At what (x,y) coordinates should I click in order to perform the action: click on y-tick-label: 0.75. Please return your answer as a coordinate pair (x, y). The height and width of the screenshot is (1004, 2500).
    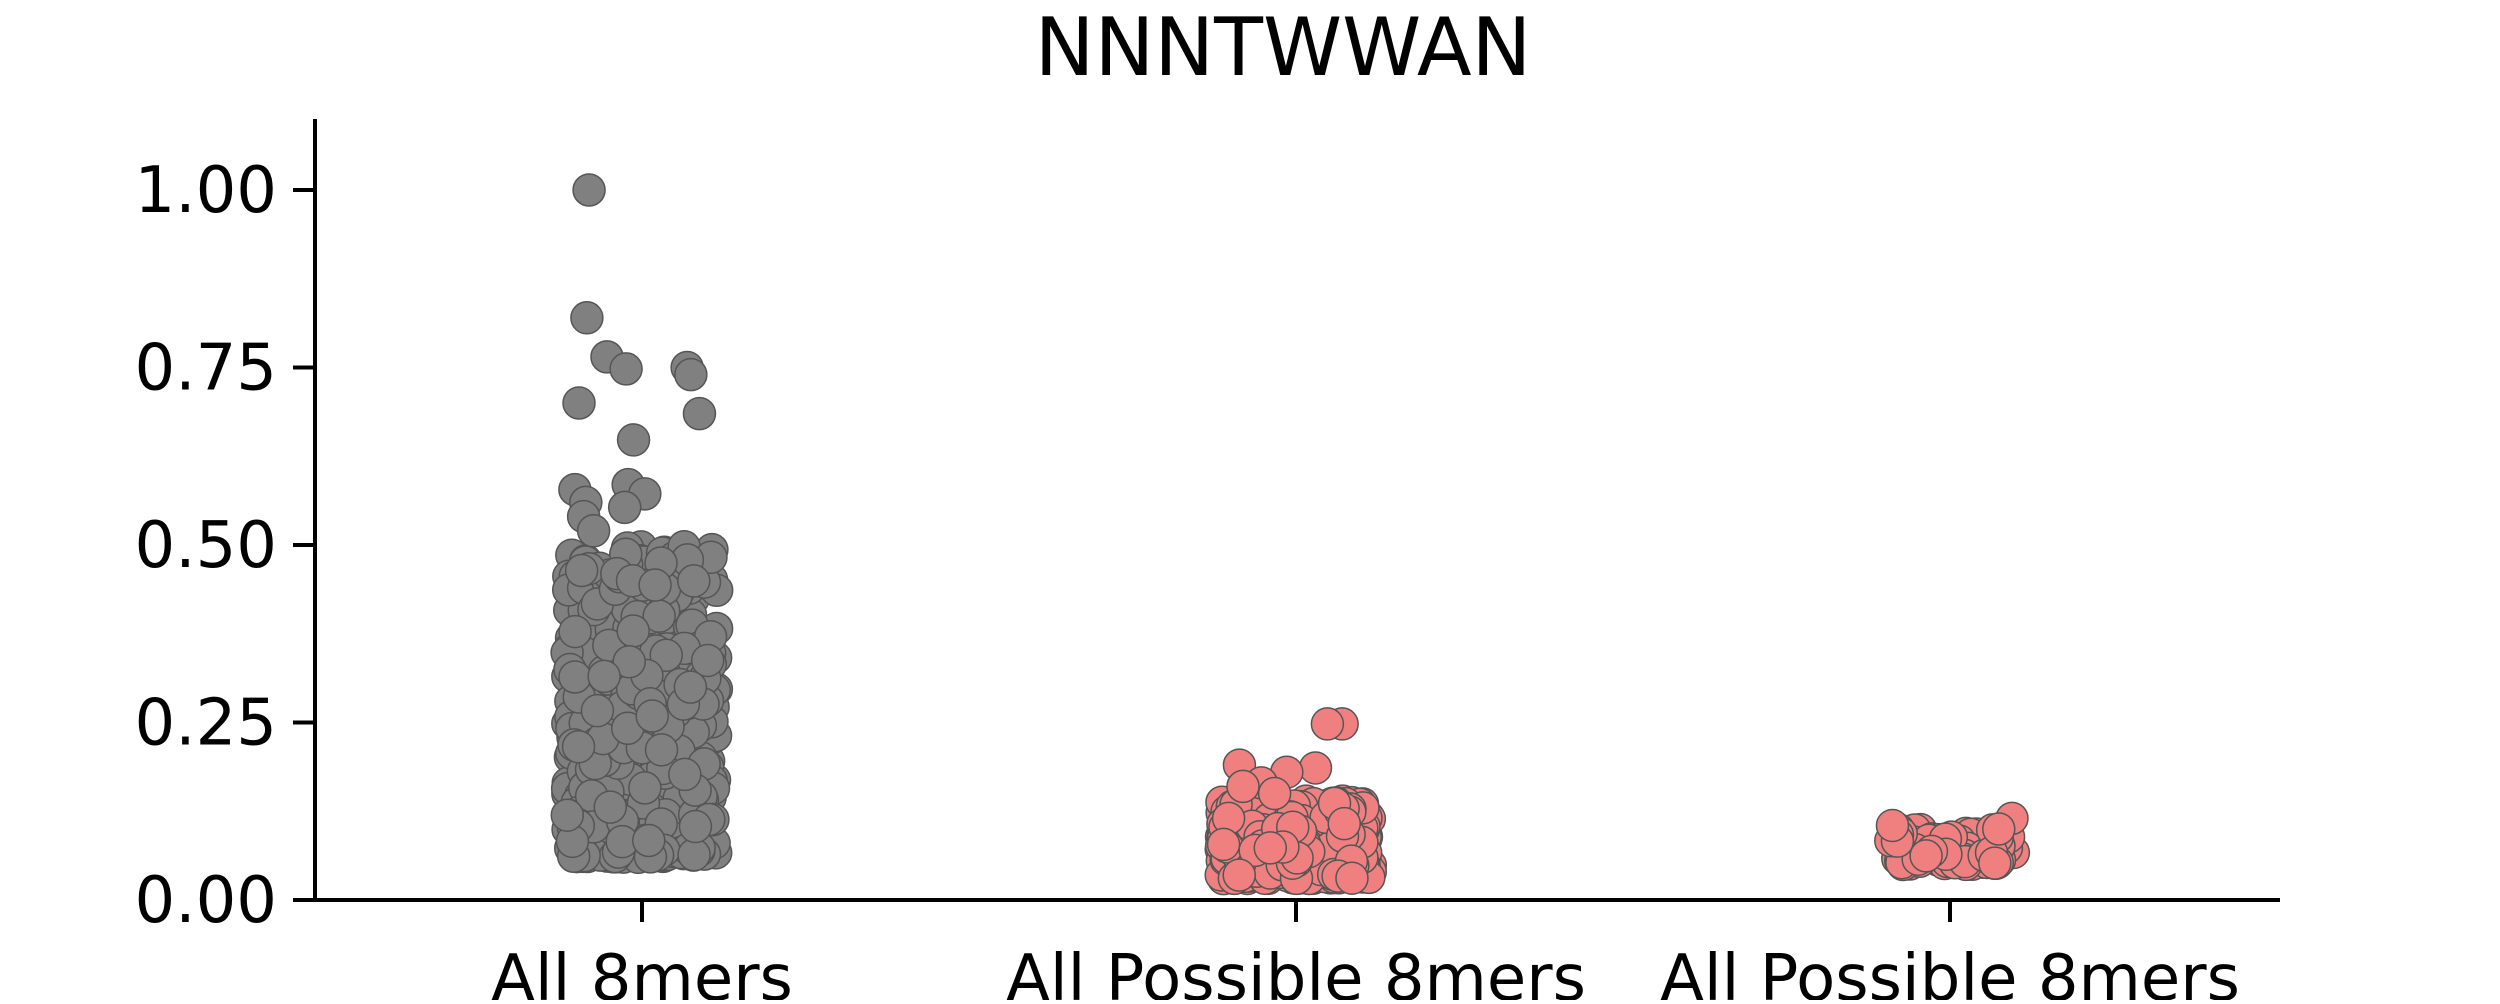
    Looking at the image, I should click on (206, 369).